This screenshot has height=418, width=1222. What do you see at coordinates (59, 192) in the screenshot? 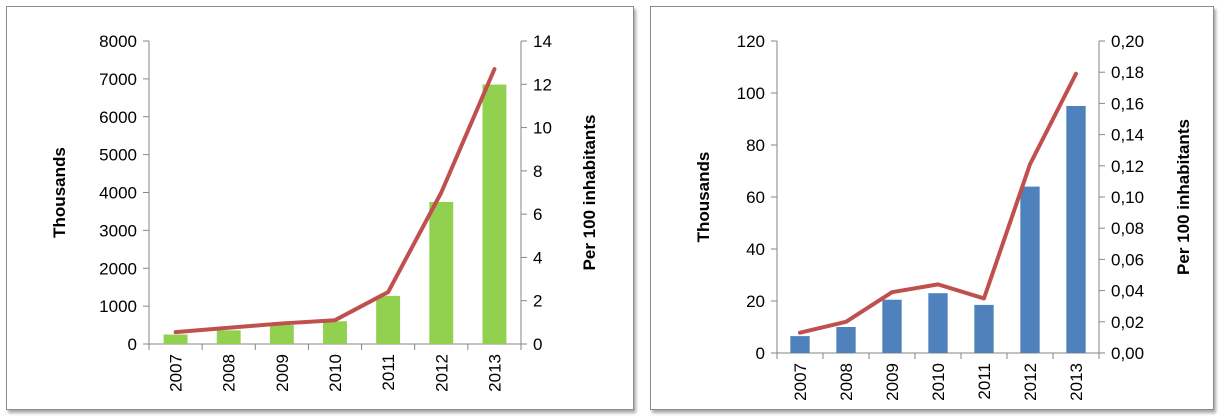
I see `chart0-left-axis-title: Thousands` at bounding box center [59, 192].